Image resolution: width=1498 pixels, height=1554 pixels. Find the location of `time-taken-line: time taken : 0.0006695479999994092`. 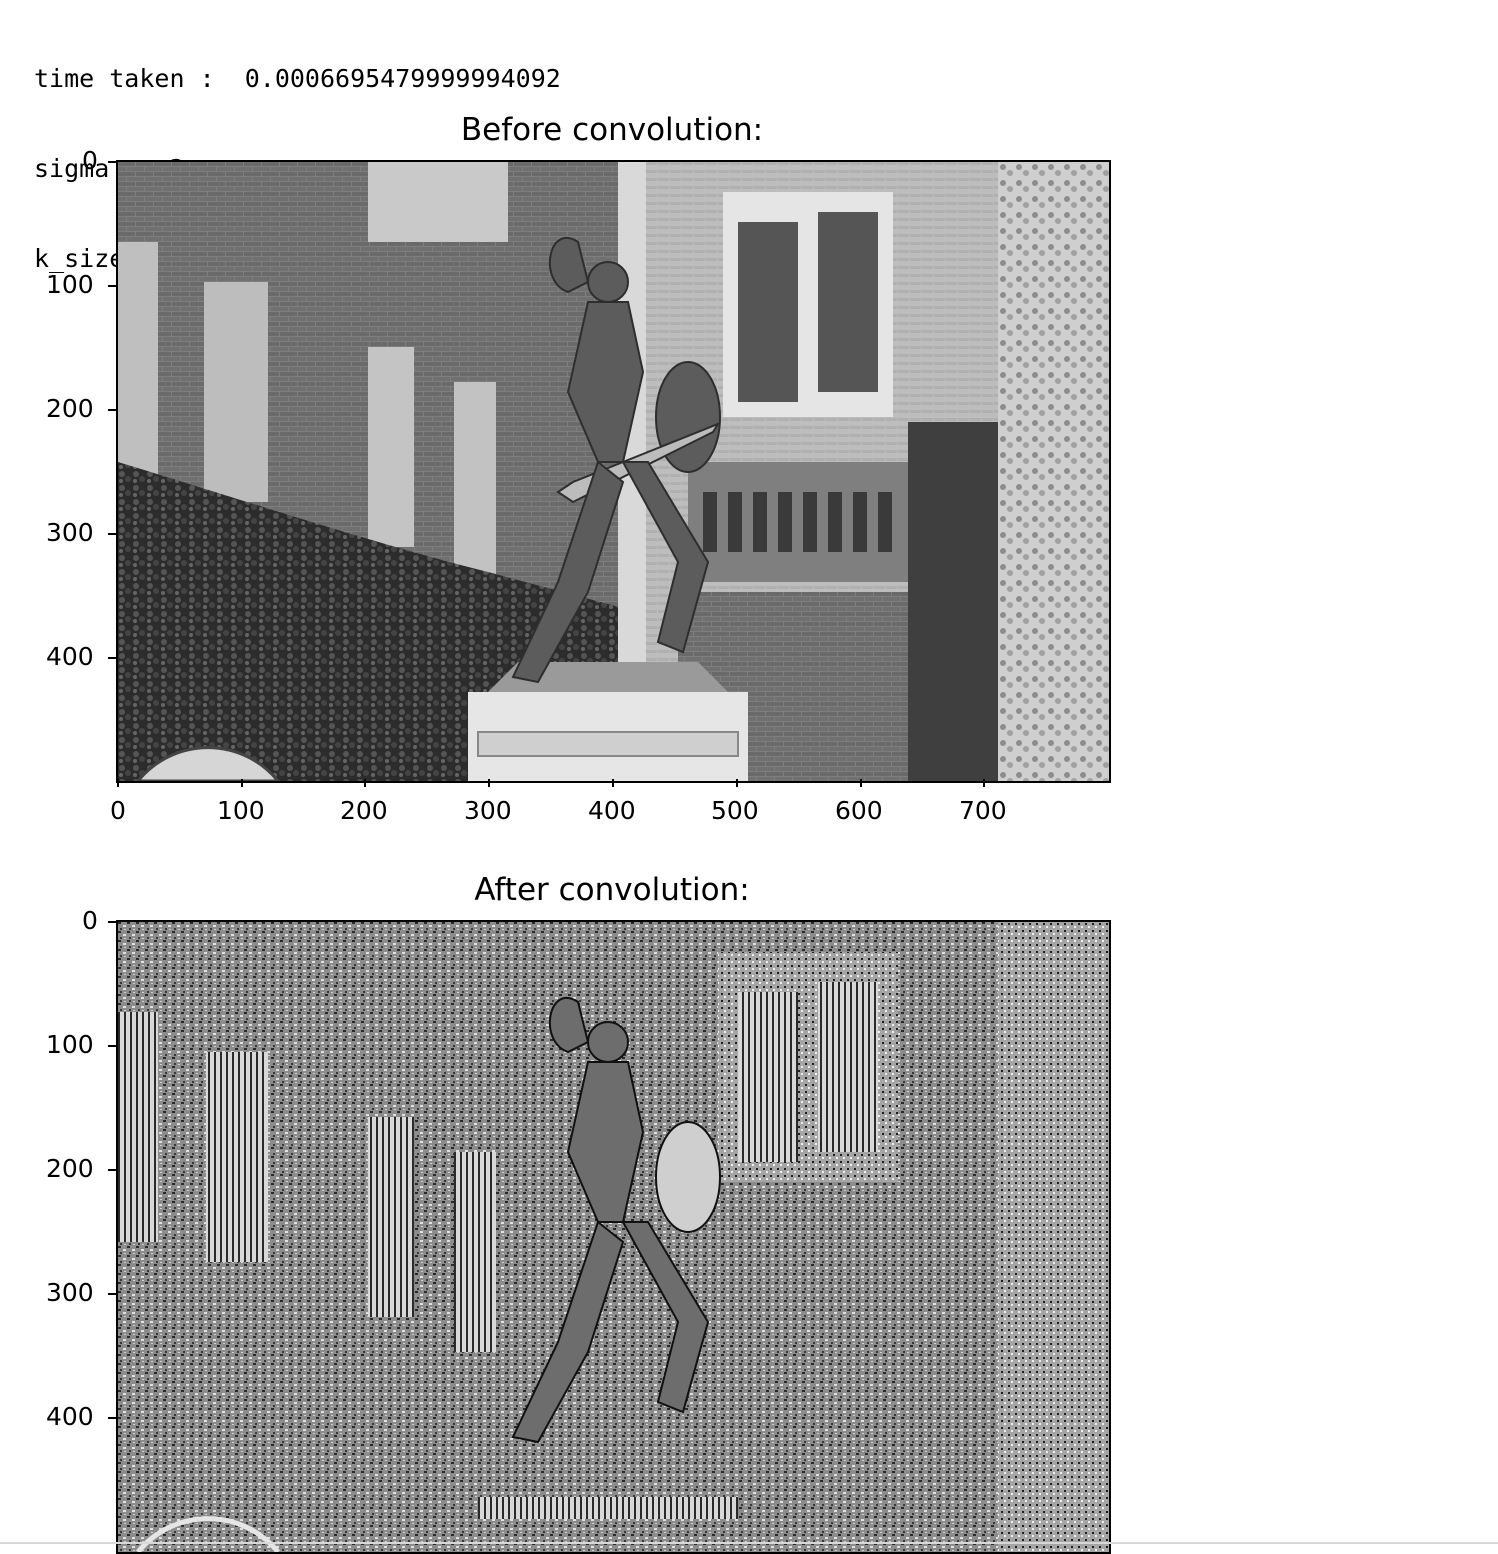

time-taken-line: time taken : 0.0006695479999994092 is located at coordinates (297, 78).